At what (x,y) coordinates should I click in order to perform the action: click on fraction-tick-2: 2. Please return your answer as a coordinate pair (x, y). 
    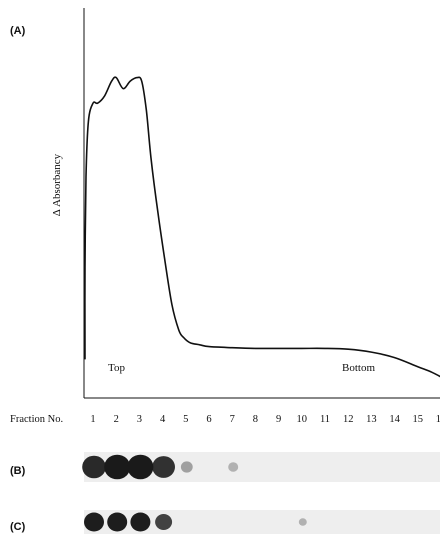
    Looking at the image, I should click on (116, 419).